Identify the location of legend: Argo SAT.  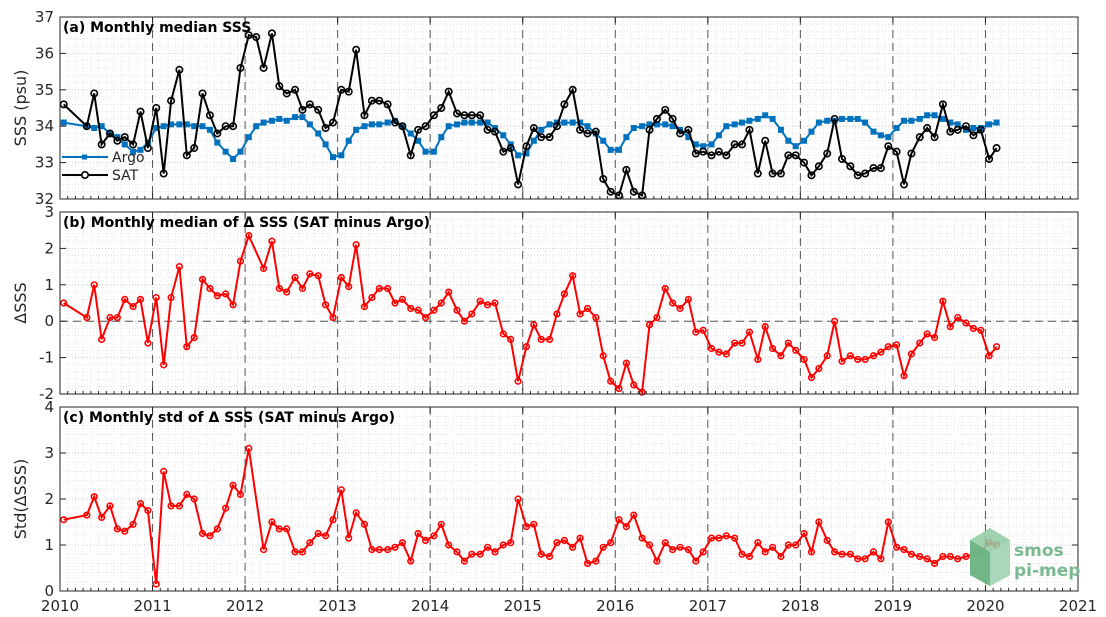
(103, 167).